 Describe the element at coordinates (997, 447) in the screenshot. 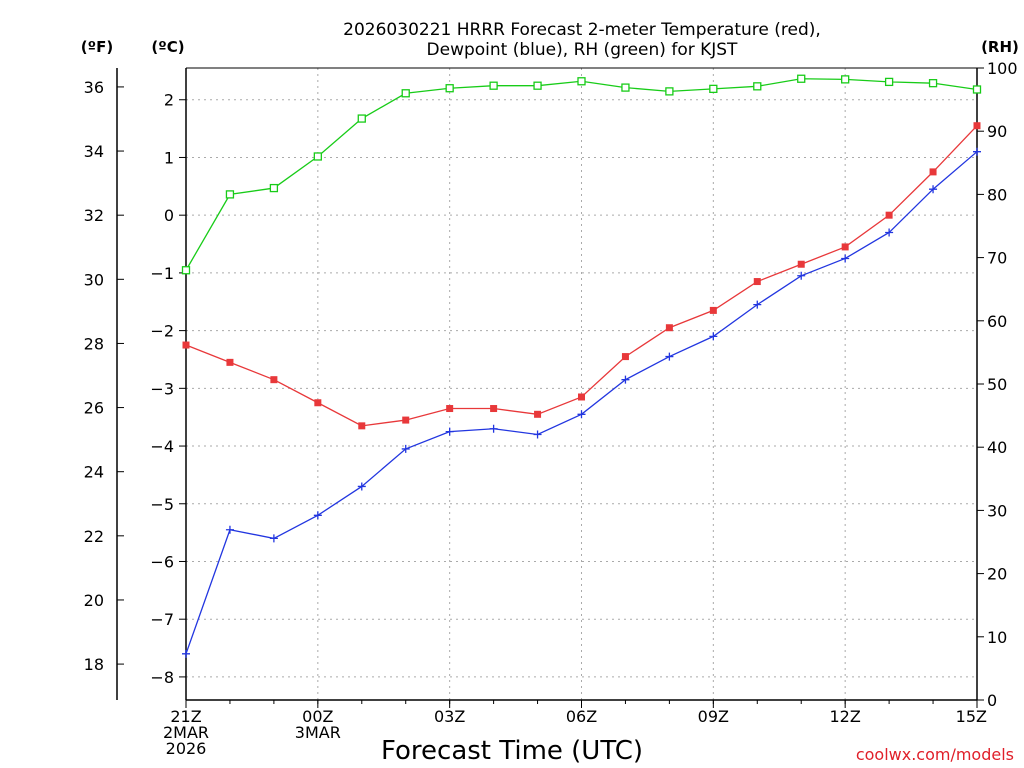

I see `rh-tick-label: 40` at that location.